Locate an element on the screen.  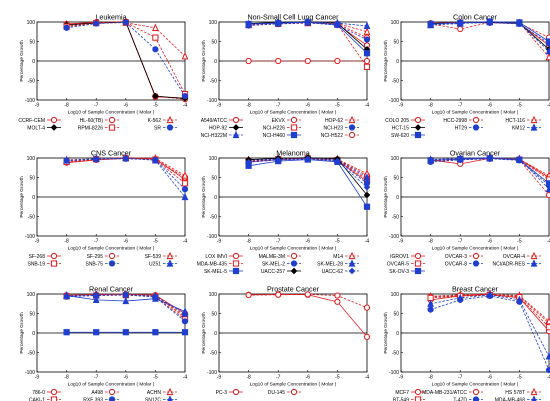
legend-label: A549/ATCC is located at coordinates (214, 121).